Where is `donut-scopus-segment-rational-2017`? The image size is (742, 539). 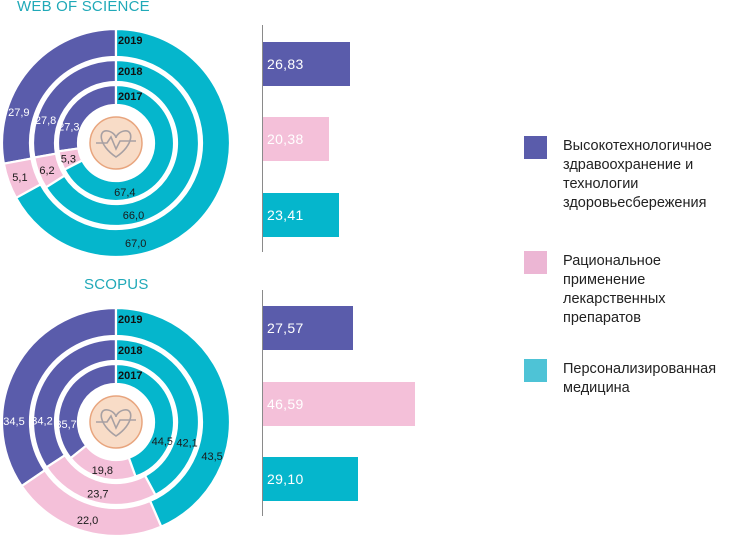
donut-scopus-segment-rational-2017 is located at coordinates (103, 463).